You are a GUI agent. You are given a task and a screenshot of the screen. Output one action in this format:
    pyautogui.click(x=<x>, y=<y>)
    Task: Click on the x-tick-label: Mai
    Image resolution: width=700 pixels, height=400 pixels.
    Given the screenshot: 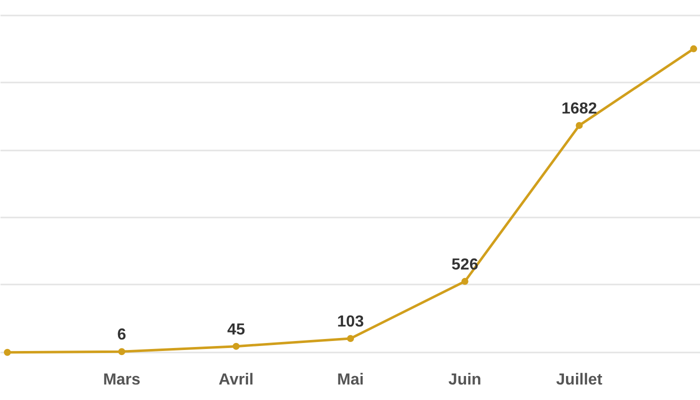 What is the action you would take?
    pyautogui.click(x=350, y=380)
    